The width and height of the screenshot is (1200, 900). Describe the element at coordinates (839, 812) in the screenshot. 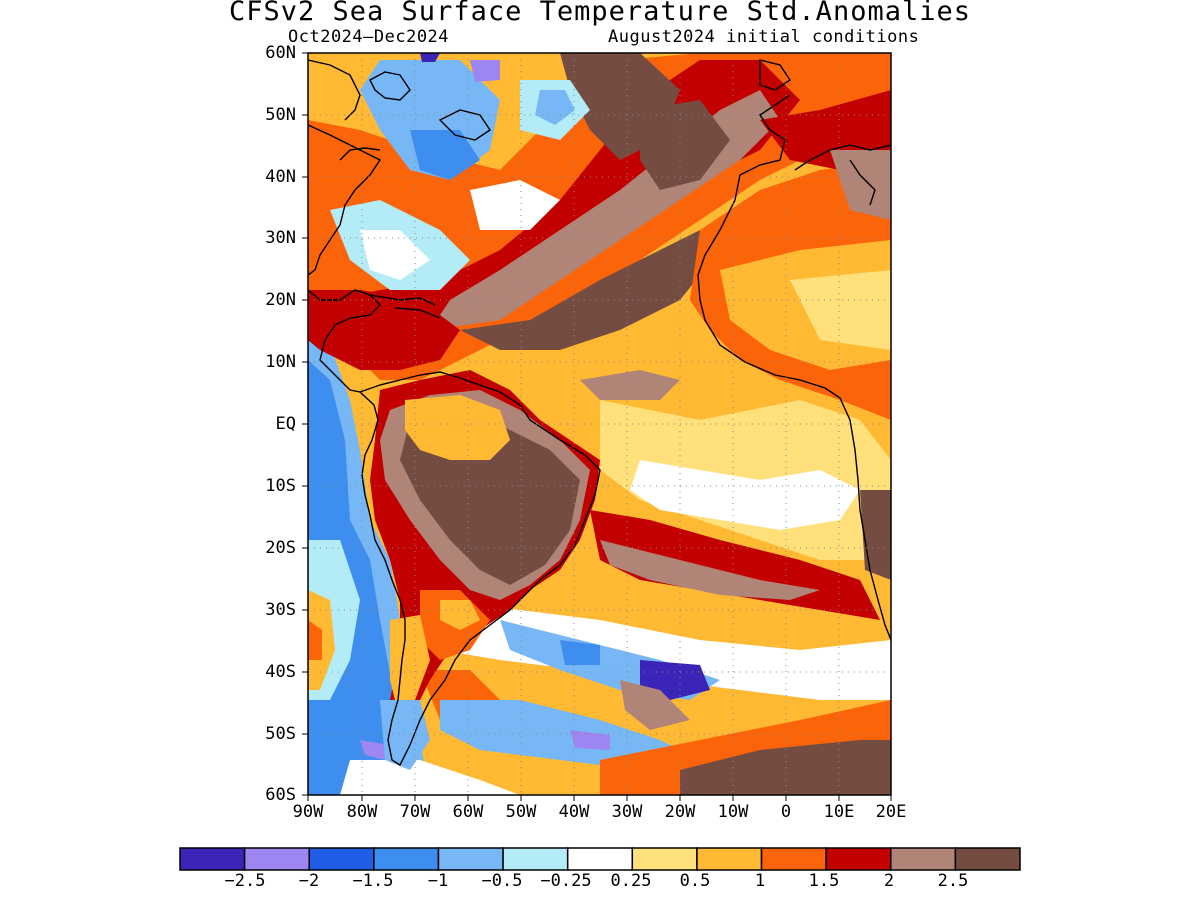

I see `lon-label: 10E` at that location.